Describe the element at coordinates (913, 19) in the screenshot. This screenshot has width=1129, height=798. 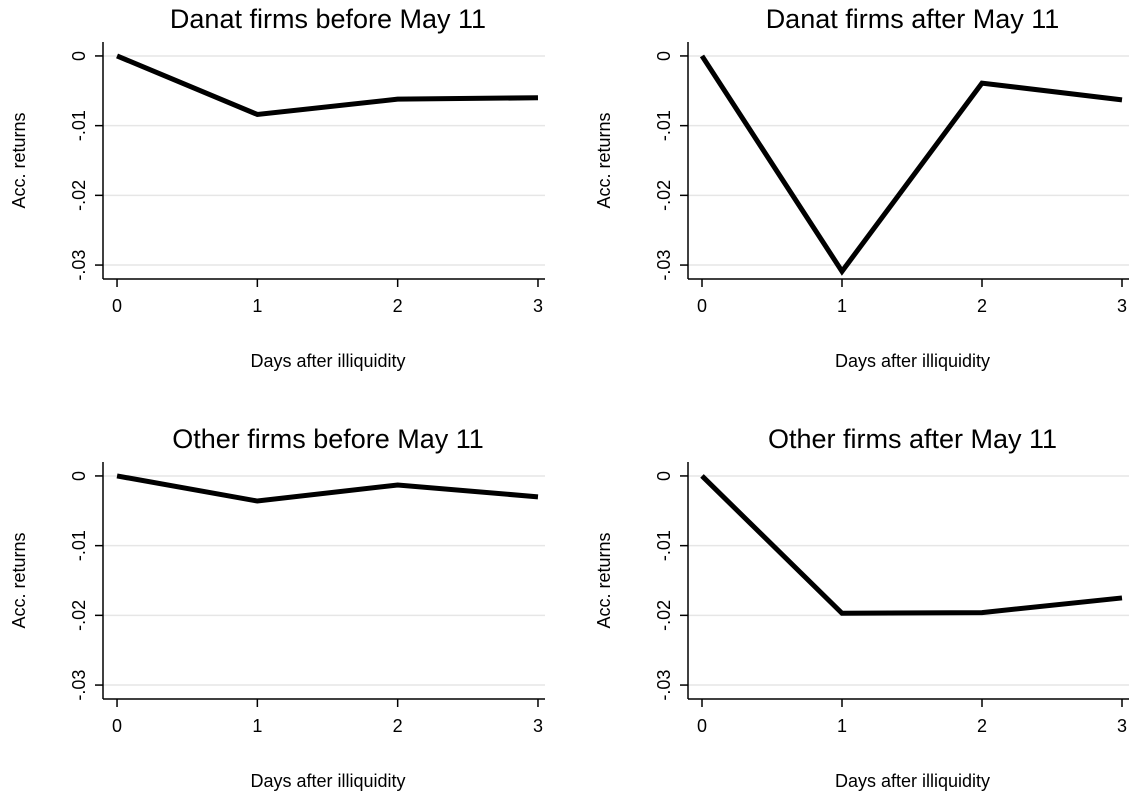
I see `panel-title: Danat firms after May 11` at that location.